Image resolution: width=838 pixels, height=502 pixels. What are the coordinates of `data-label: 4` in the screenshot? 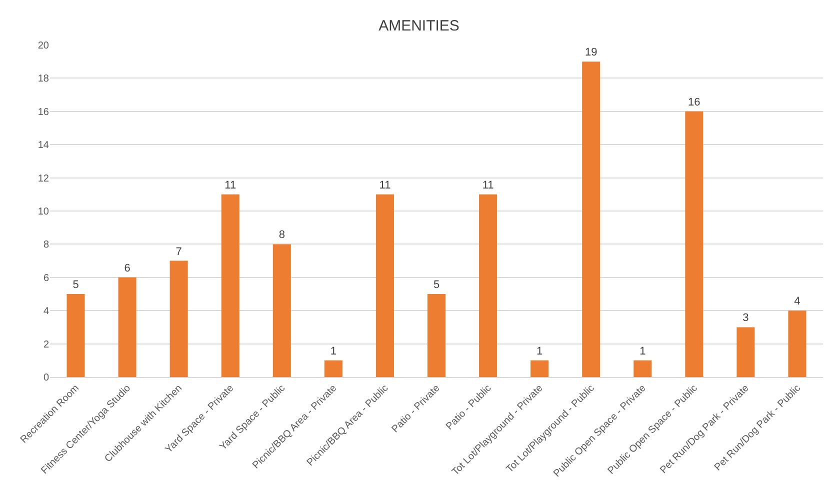 It's located at (797, 302).